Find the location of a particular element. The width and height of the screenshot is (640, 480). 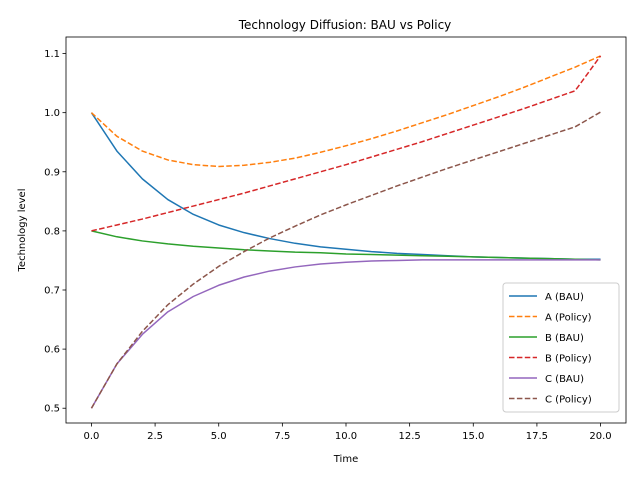

legend-box is located at coordinates (561, 347).